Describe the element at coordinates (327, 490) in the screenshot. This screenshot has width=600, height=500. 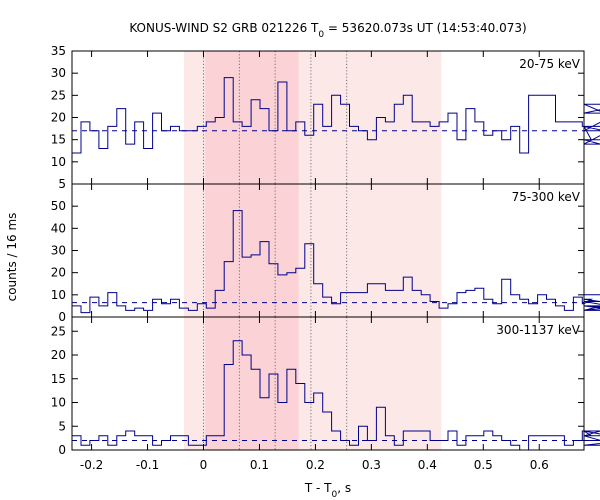
I see `x-axis-label: T - T0, s` at that location.